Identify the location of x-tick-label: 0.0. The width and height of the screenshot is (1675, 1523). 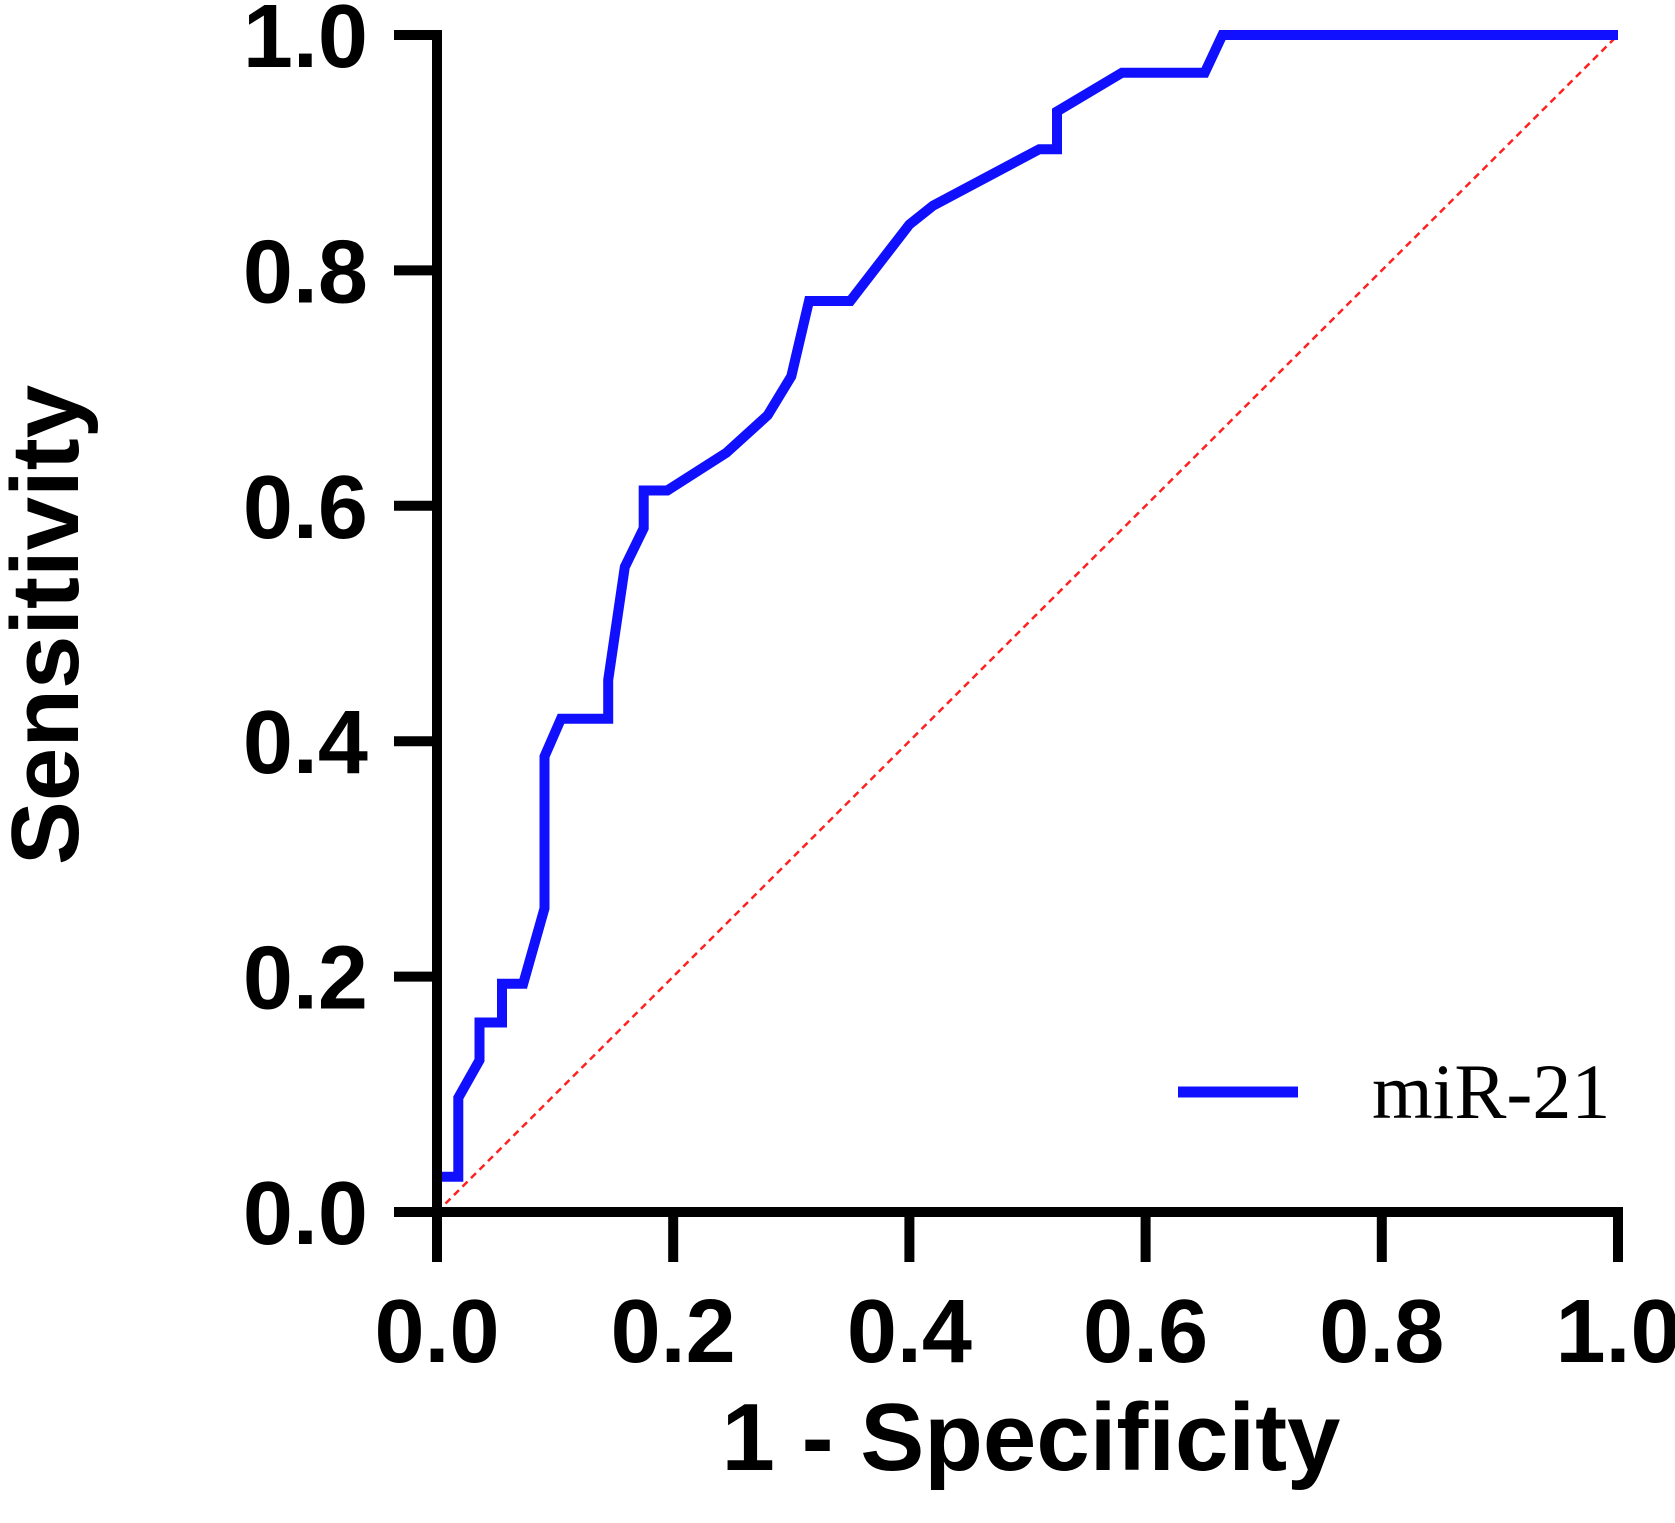
(436, 1332).